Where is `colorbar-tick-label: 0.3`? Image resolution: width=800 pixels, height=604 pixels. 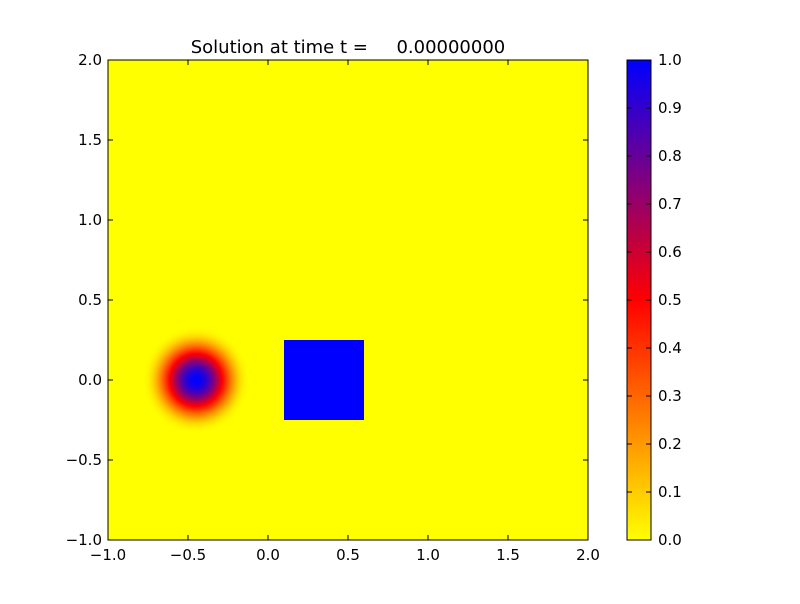 colorbar-tick-label: 0.3 is located at coordinates (670, 396).